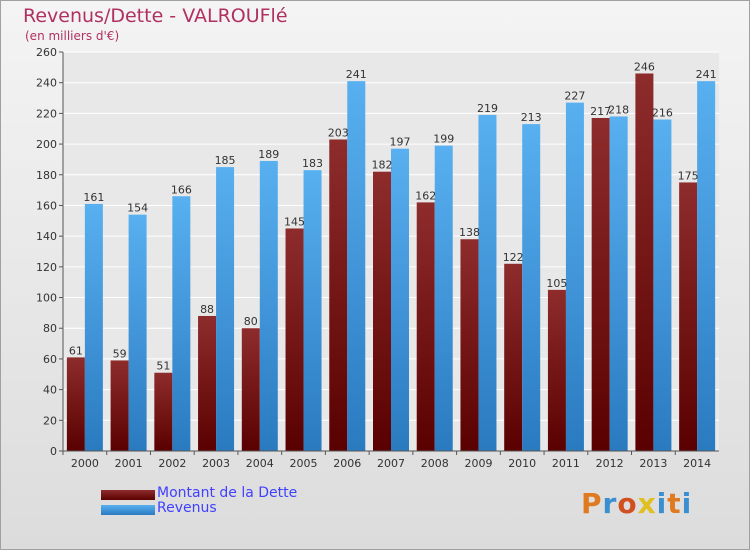 The width and height of the screenshot is (750, 550). I want to click on data-label: 162, so click(425, 195).